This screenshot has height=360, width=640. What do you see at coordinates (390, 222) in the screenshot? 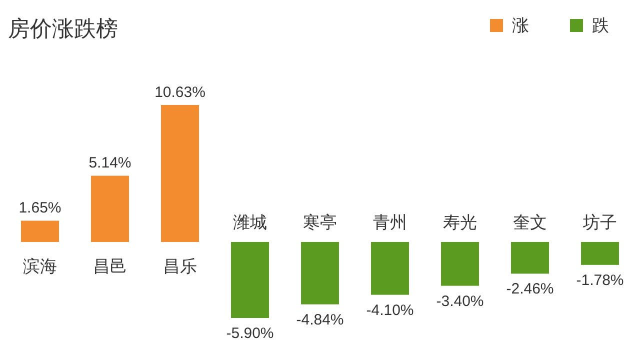
I see `x-tick-label: 青州` at bounding box center [390, 222].